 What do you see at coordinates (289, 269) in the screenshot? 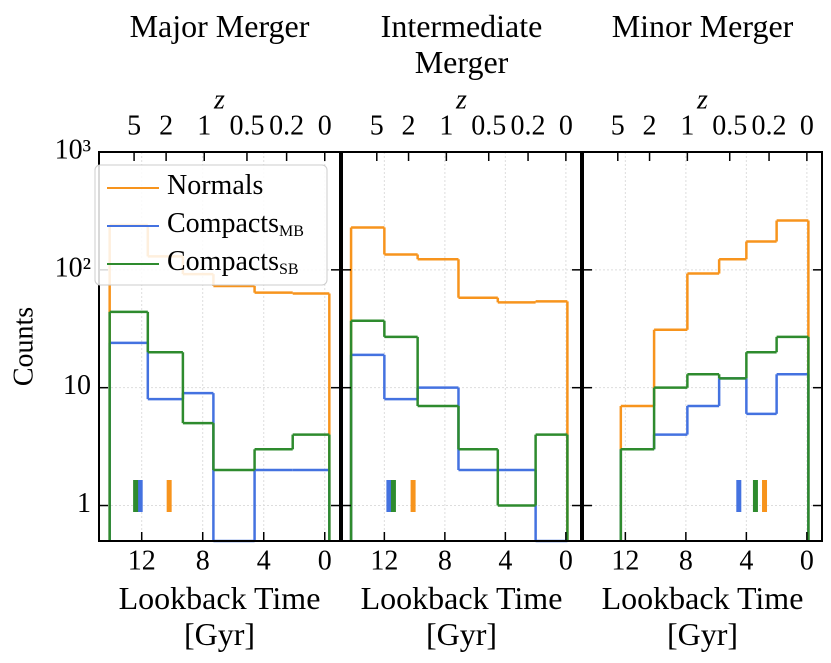
I see `legend-subscript: SB` at bounding box center [289, 269].